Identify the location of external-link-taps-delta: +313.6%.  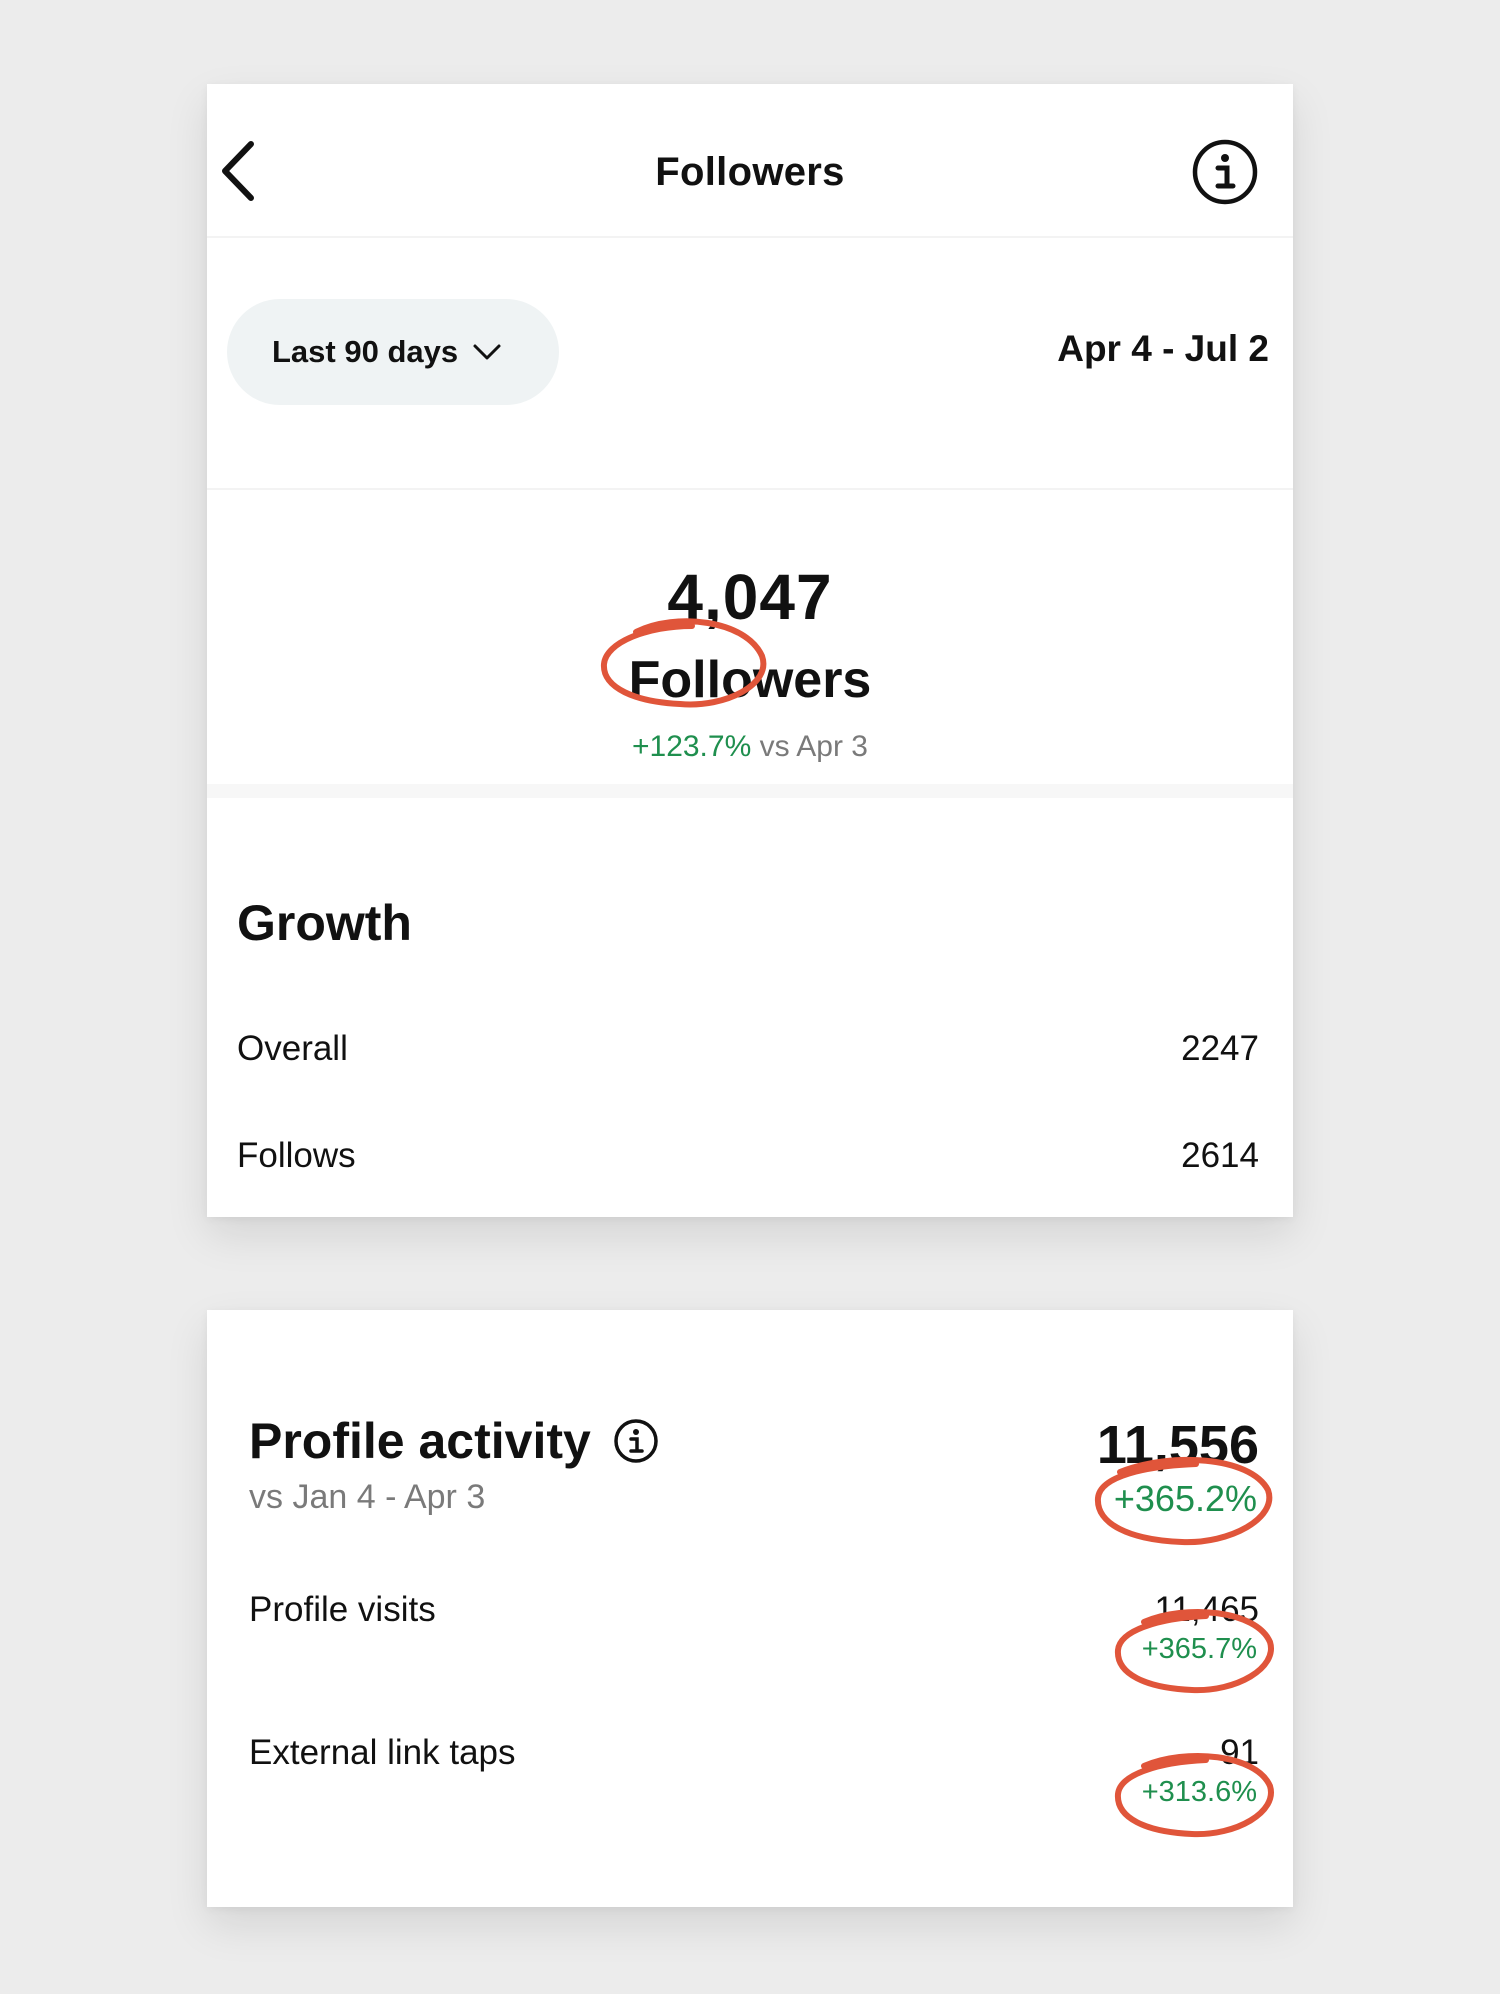
(1199, 1792).